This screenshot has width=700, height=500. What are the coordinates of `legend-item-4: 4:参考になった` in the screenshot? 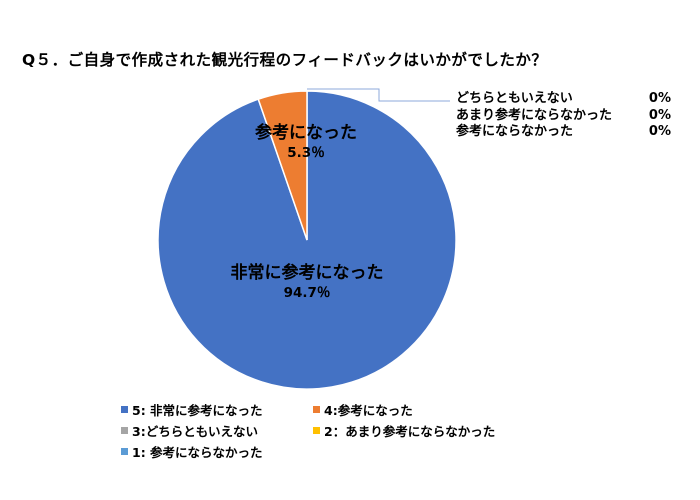 It's located at (363, 409).